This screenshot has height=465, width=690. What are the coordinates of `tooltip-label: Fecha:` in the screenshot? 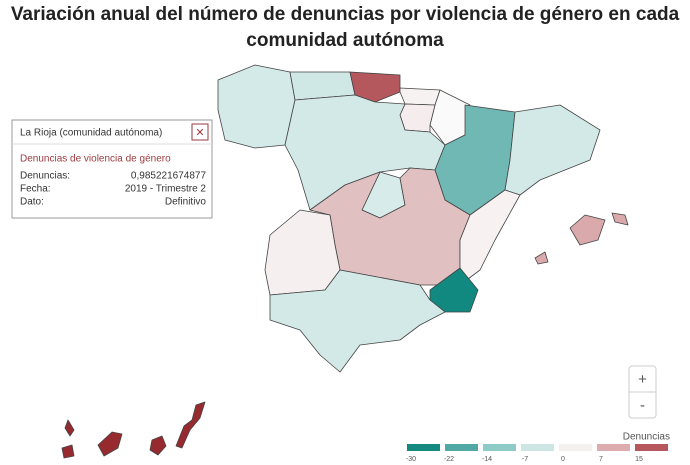 It's located at (35, 189).